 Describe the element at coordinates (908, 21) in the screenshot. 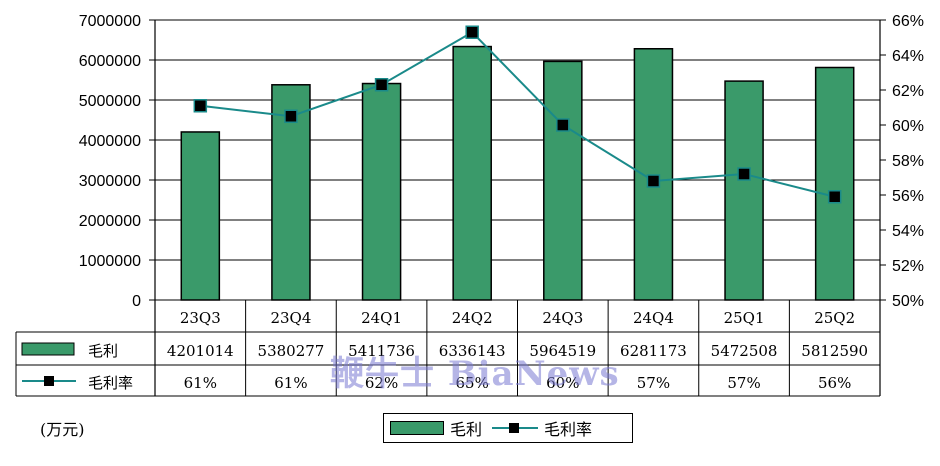

I see `y2-tick-label: 66%` at that location.